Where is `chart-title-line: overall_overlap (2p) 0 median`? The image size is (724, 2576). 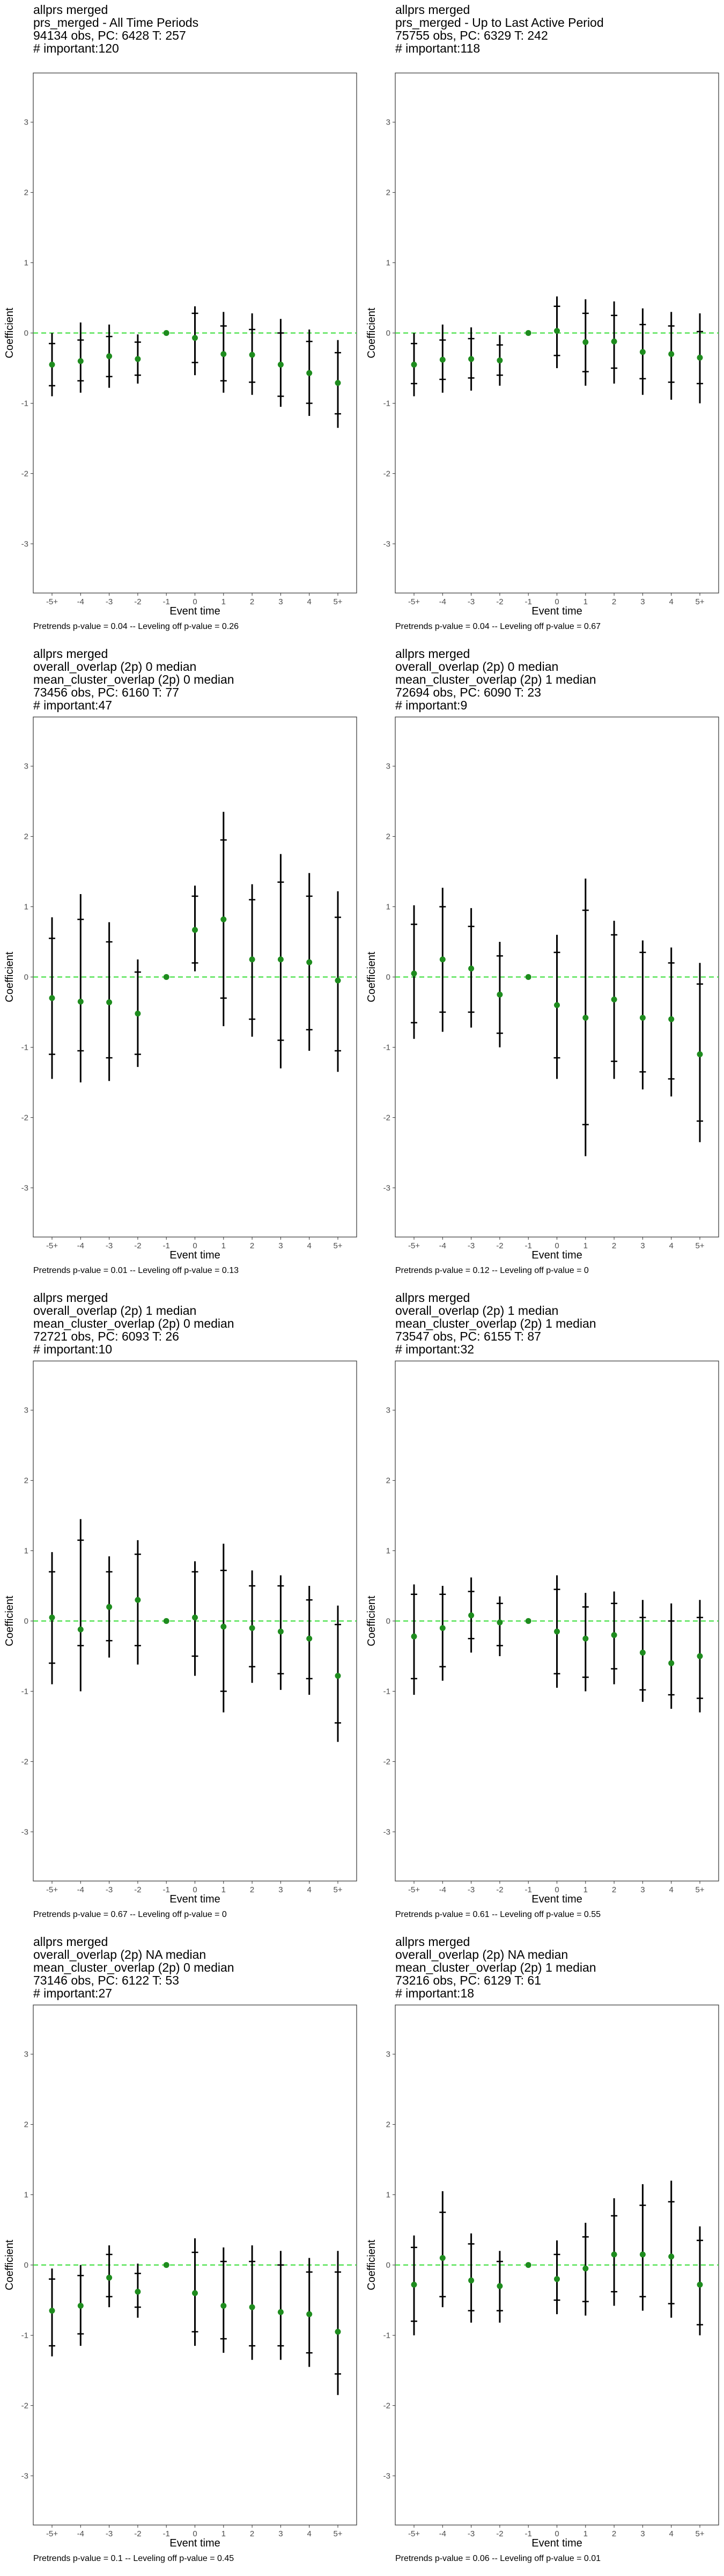
chart-title-line: overall_overlap (2p) 0 median is located at coordinates (477, 667).